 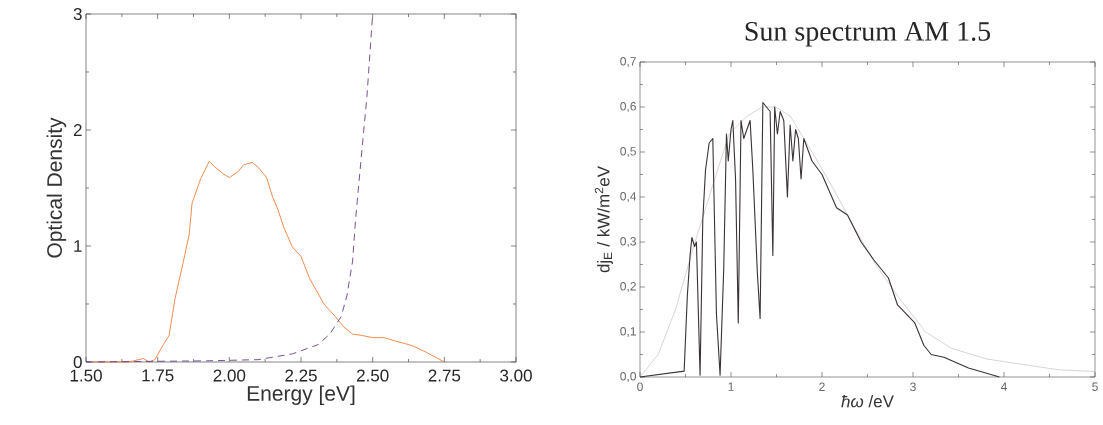 I want to click on x-tick-label: 1.50, so click(x=86, y=375).